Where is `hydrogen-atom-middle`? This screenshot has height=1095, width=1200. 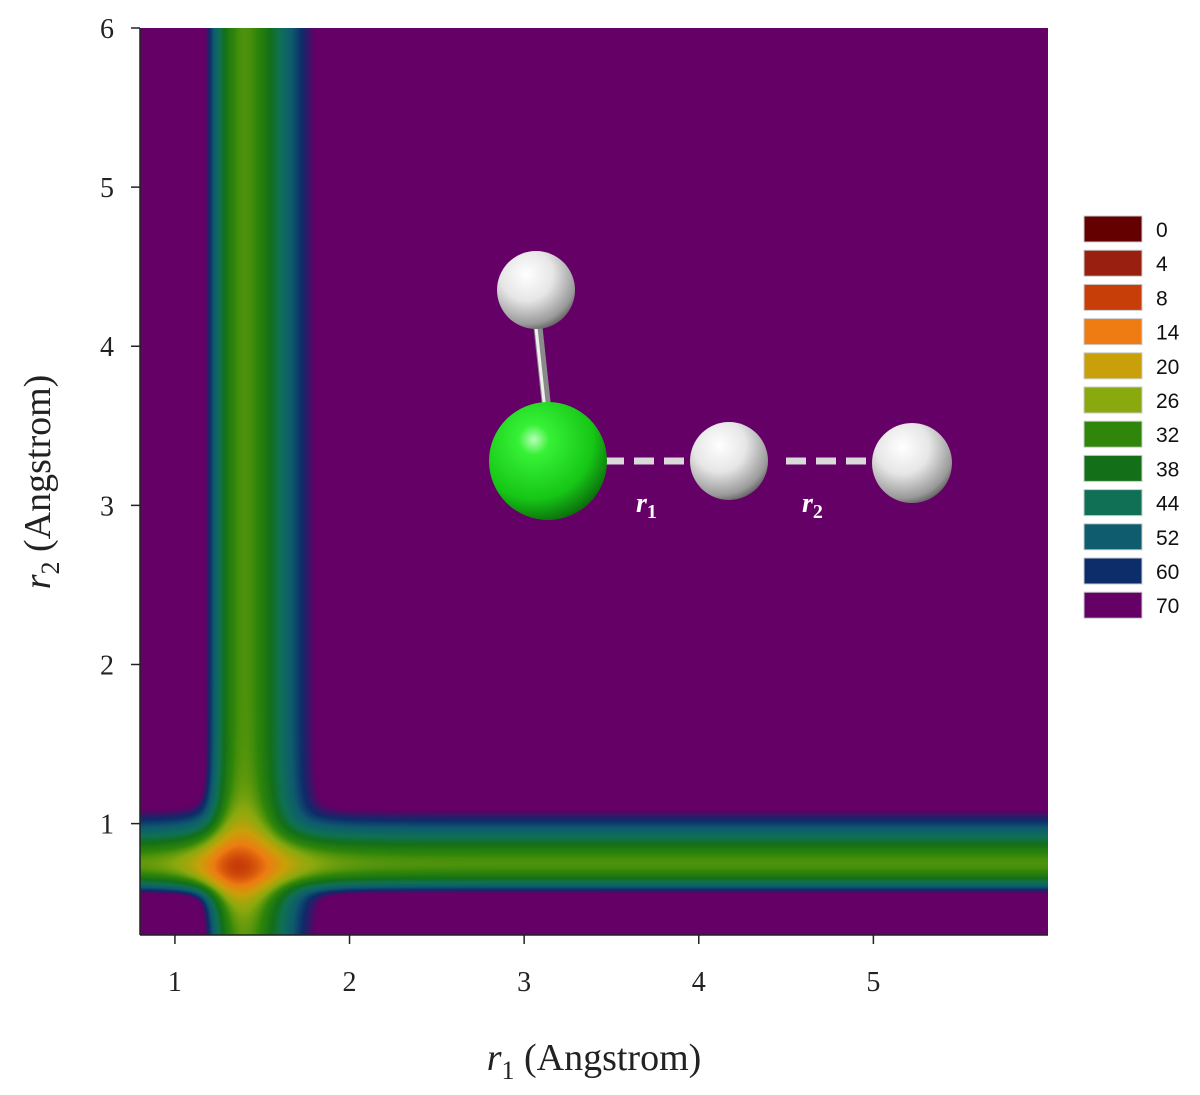
hydrogen-atom-middle is located at coordinates (729, 461).